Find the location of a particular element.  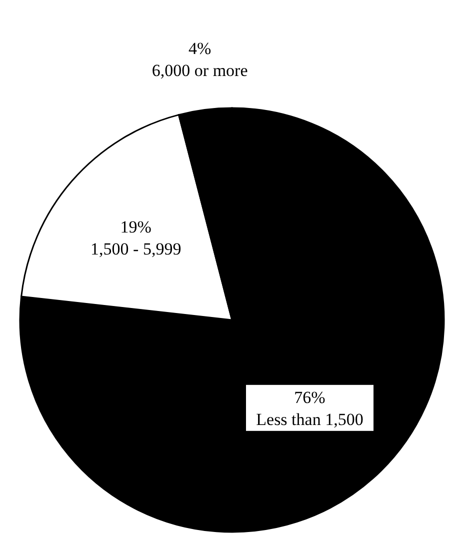

slice-label: 1,500 - 5,999 is located at coordinates (136, 249).